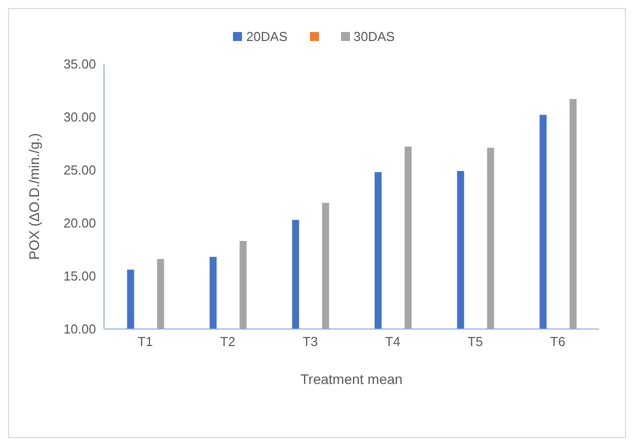  Describe the element at coordinates (79, 170) in the screenshot. I see `y-tick-label: 25.00` at that location.